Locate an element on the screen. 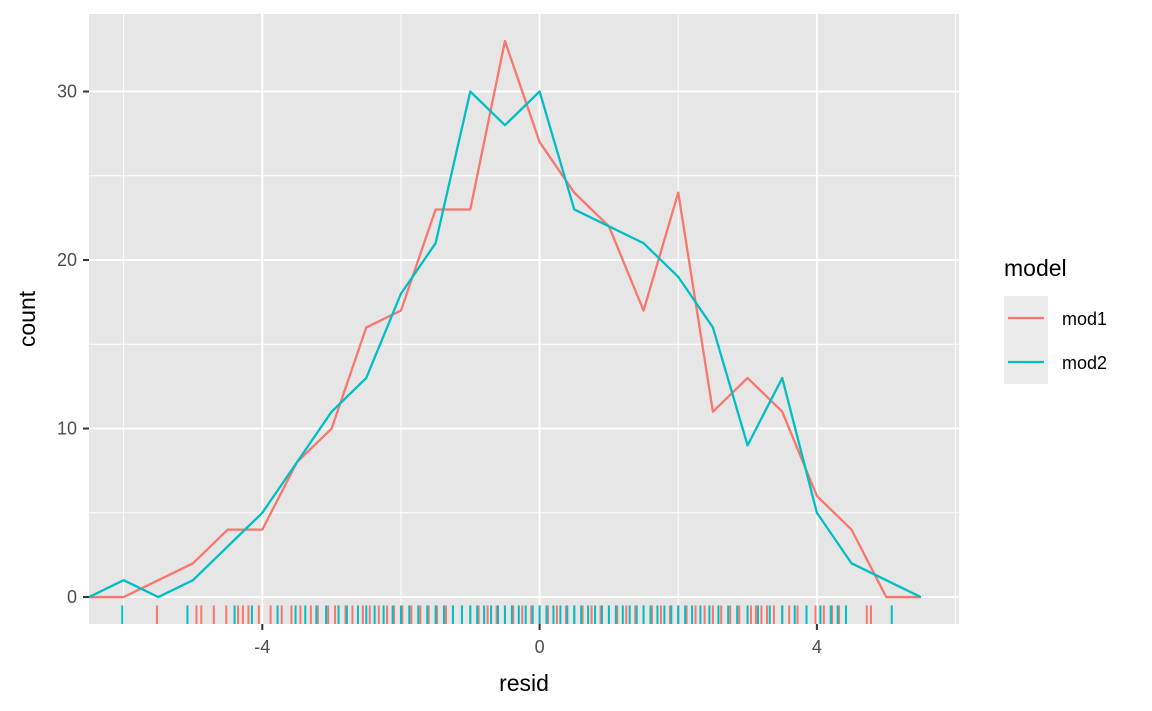  x-axis-title: resid is located at coordinates (524, 683).